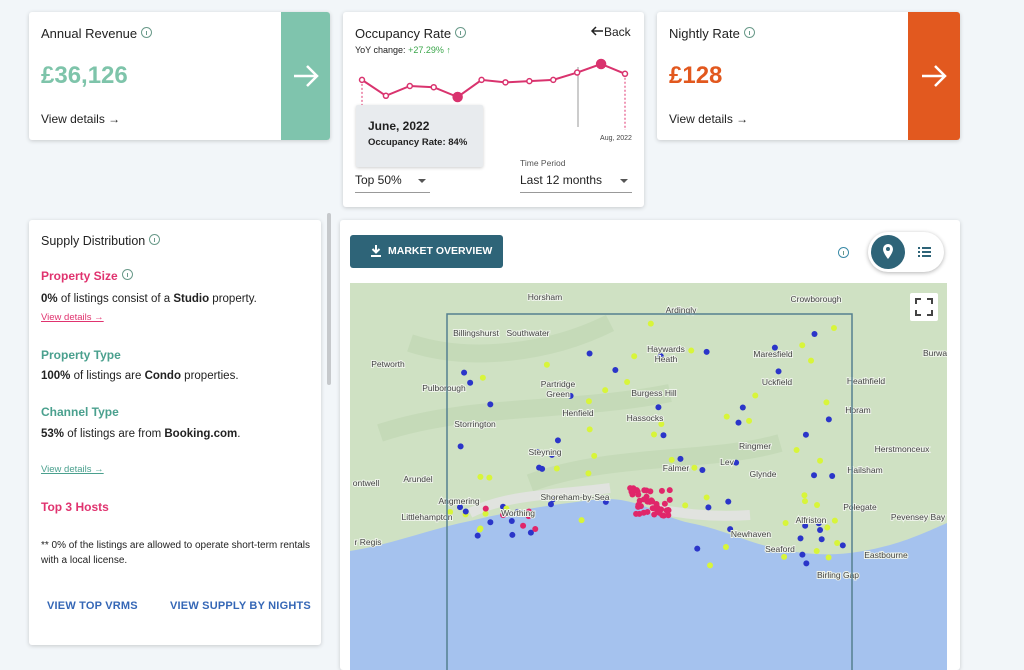 The image size is (1024, 670). Describe the element at coordinates (780, 549) in the screenshot. I see `place-label: Seaford` at that location.